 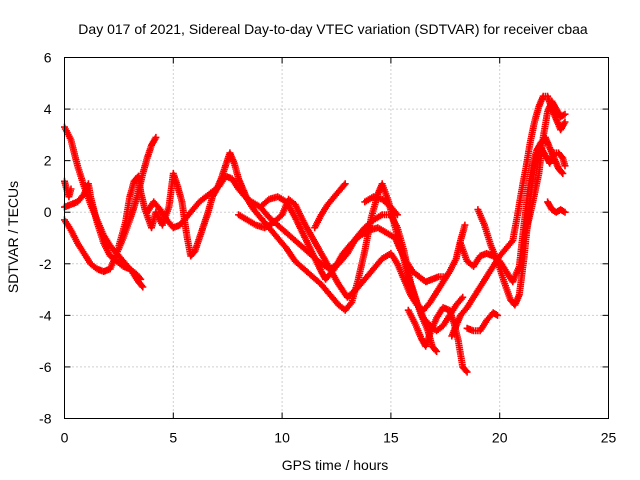 What do you see at coordinates (13, 237) in the screenshot?
I see `y-axis-label: SDTVAR / TECUs` at bounding box center [13, 237].